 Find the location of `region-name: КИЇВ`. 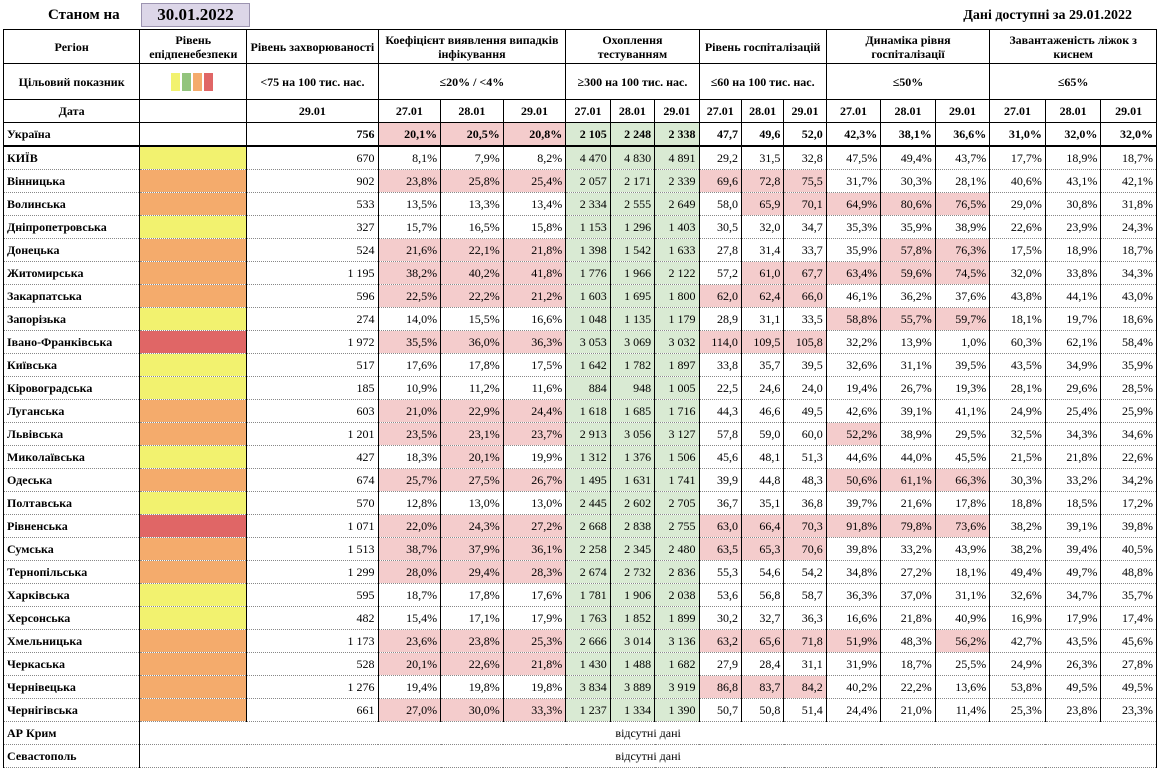

region-name: КИЇВ is located at coordinates (71, 157).